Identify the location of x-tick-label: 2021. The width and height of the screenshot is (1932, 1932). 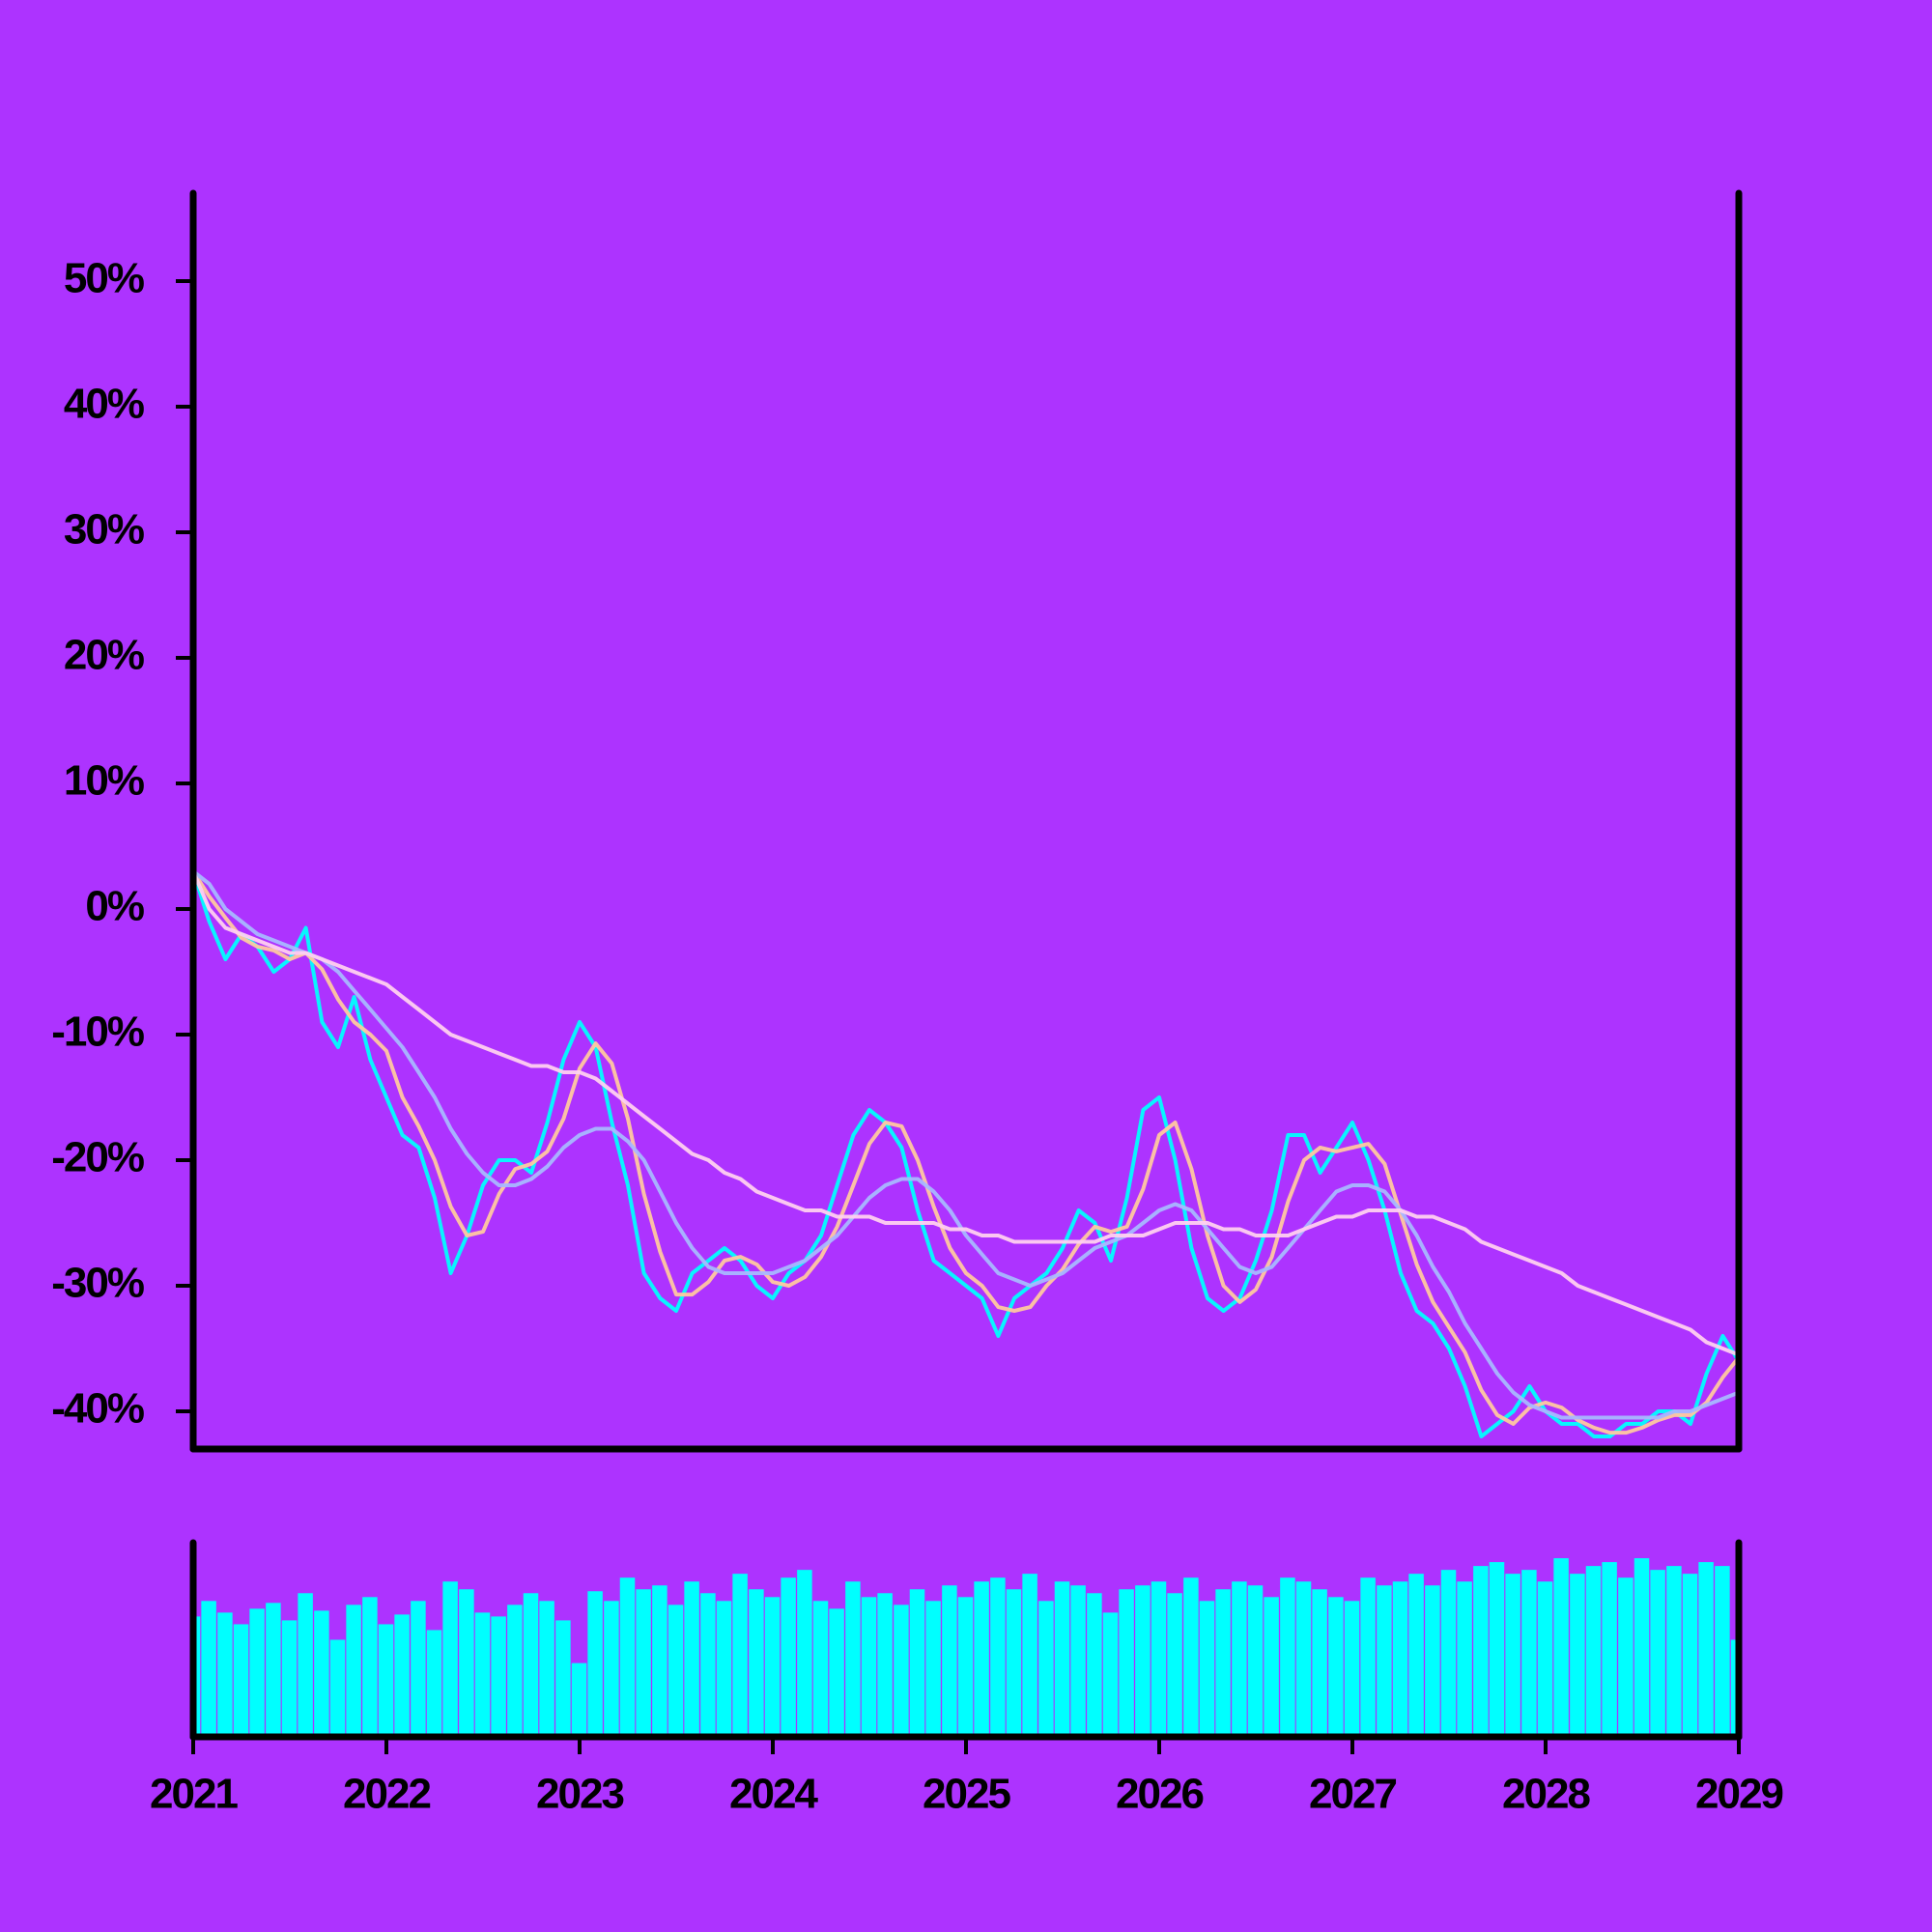
(194, 1794).